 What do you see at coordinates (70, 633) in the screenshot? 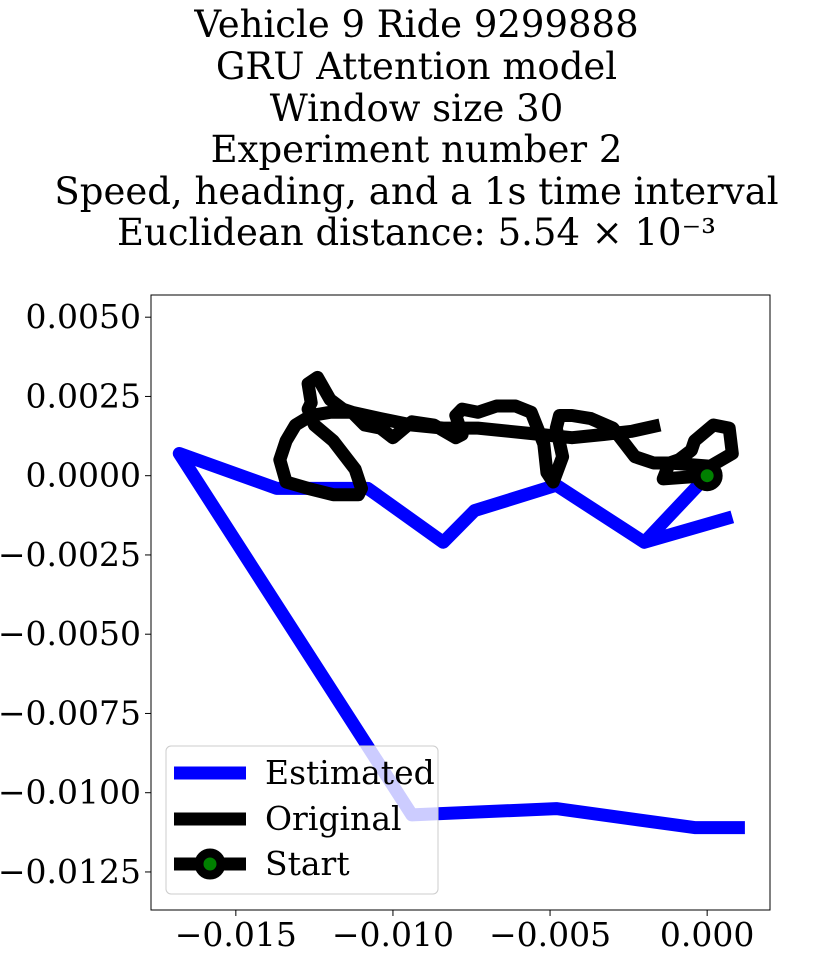
I see `y-tick-label: −0.0050` at bounding box center [70, 633].